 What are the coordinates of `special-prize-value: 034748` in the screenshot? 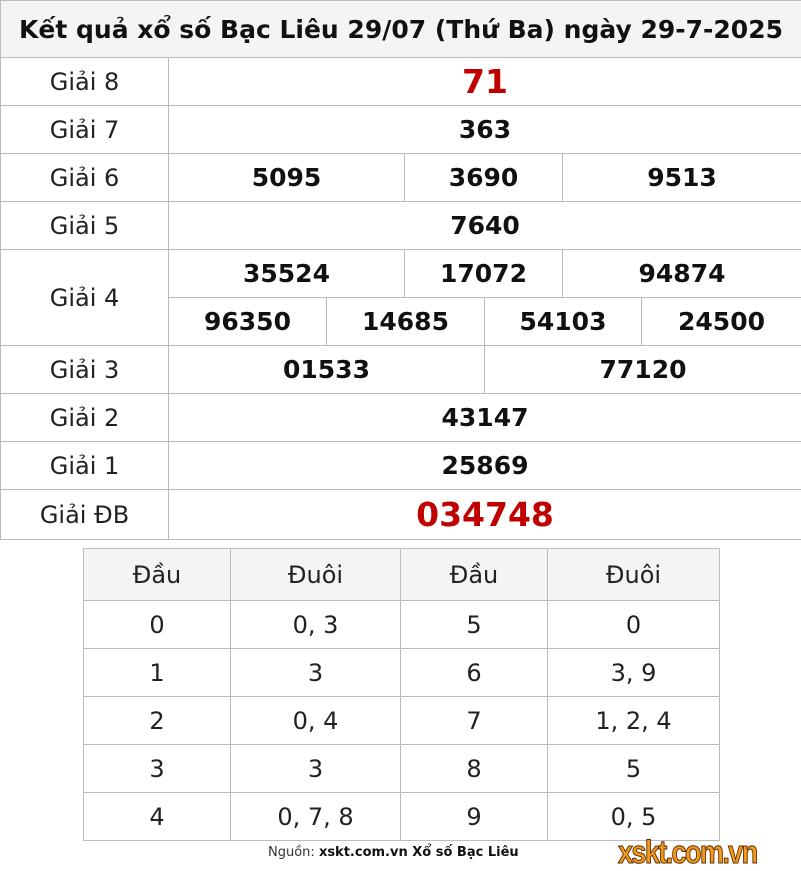 It's located at (485, 515).